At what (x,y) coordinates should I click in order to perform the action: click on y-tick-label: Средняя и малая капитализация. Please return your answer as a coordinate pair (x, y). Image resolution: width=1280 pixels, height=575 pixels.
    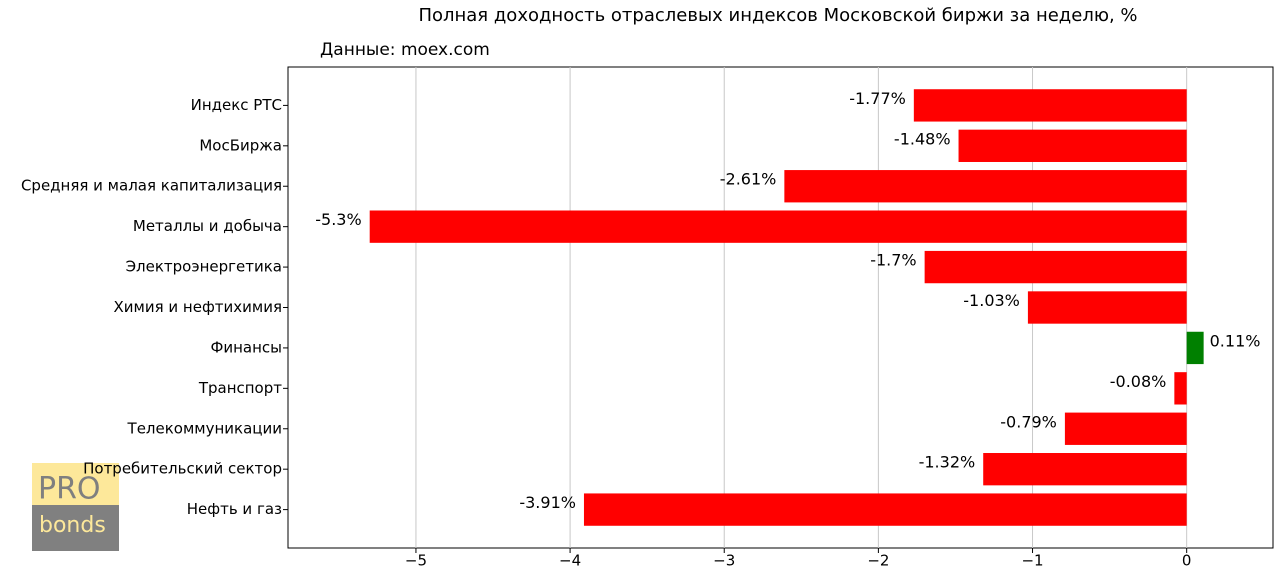
    Looking at the image, I should click on (151, 186).